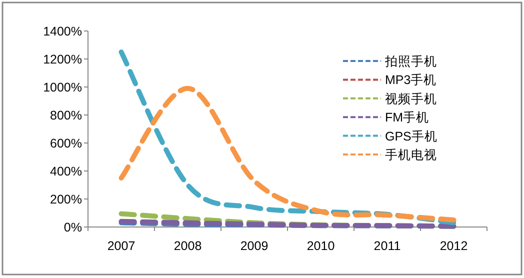 The height and width of the screenshot is (278, 524). What do you see at coordinates (411, 136) in the screenshot?
I see `legend-label: GPS手机` at bounding box center [411, 136].